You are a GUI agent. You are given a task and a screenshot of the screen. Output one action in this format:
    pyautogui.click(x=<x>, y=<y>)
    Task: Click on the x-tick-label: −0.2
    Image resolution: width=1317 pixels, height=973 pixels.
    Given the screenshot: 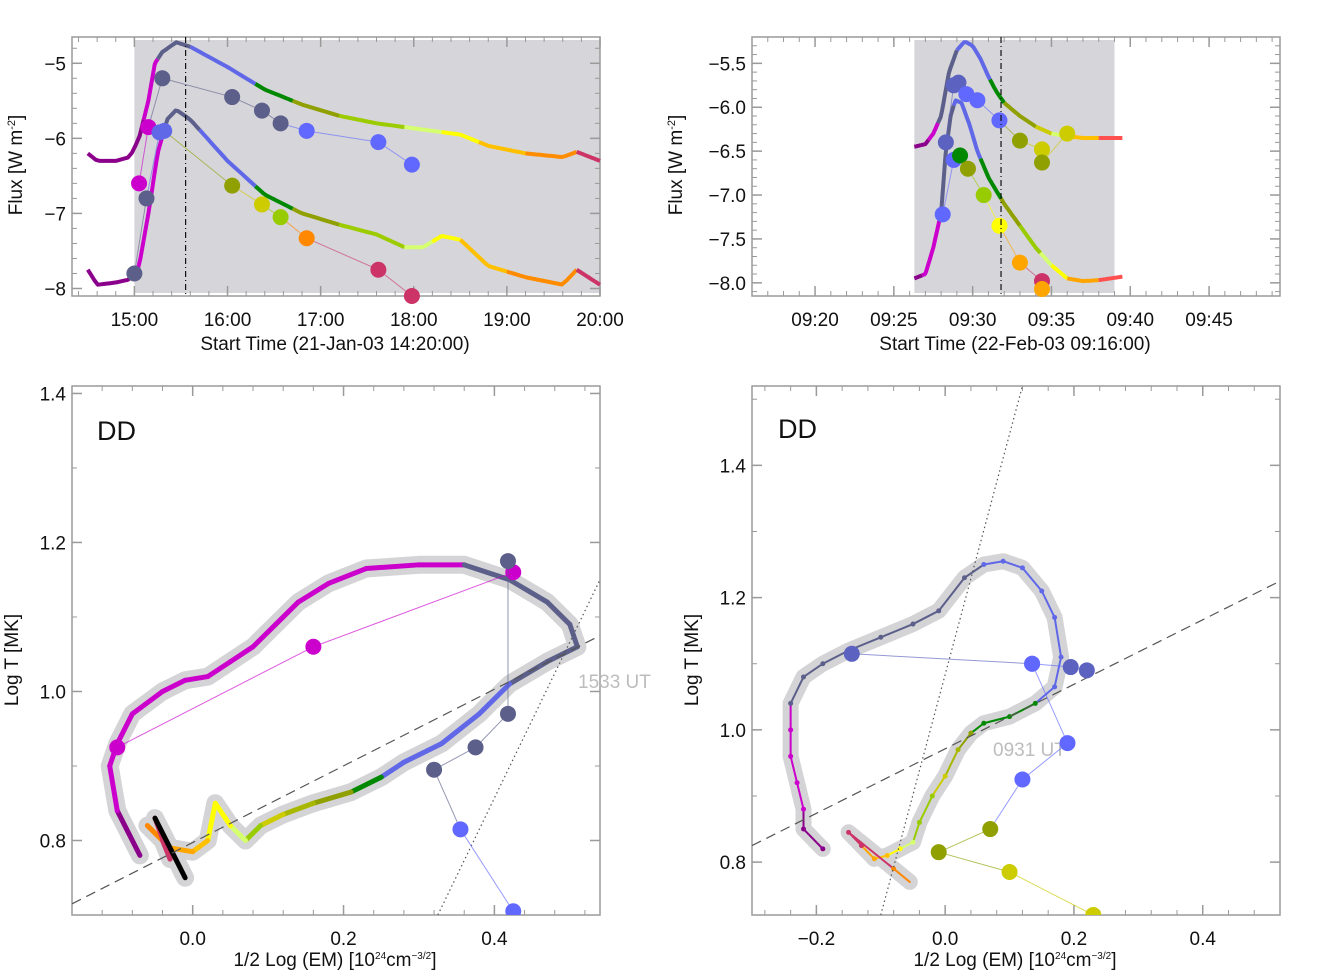 What is the action you would take?
    pyautogui.click(x=817, y=939)
    